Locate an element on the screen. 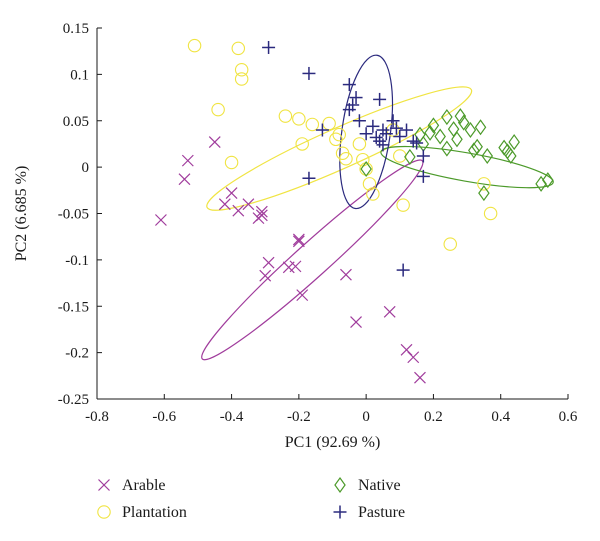 This screenshot has height=541, width=600. y-tick-label: -0.05 is located at coordinates (73, 215).